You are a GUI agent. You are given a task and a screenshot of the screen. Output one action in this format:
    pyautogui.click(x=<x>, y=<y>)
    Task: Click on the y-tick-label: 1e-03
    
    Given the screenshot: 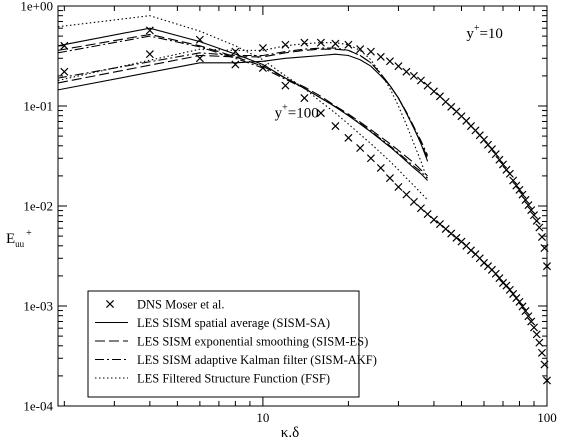 What is the action you would take?
    pyautogui.click(x=38, y=306)
    